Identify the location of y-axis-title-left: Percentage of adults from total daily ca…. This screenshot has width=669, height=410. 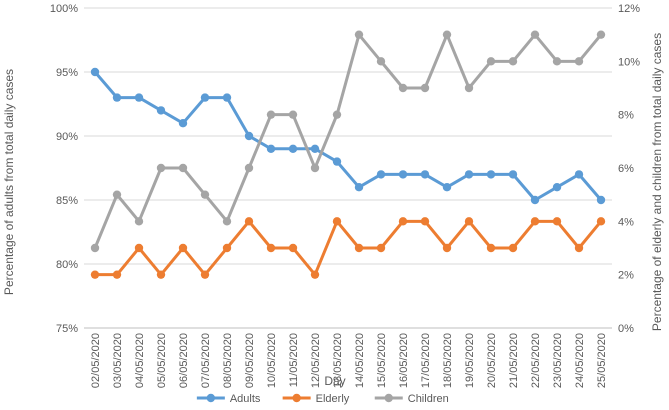
(9, 182).